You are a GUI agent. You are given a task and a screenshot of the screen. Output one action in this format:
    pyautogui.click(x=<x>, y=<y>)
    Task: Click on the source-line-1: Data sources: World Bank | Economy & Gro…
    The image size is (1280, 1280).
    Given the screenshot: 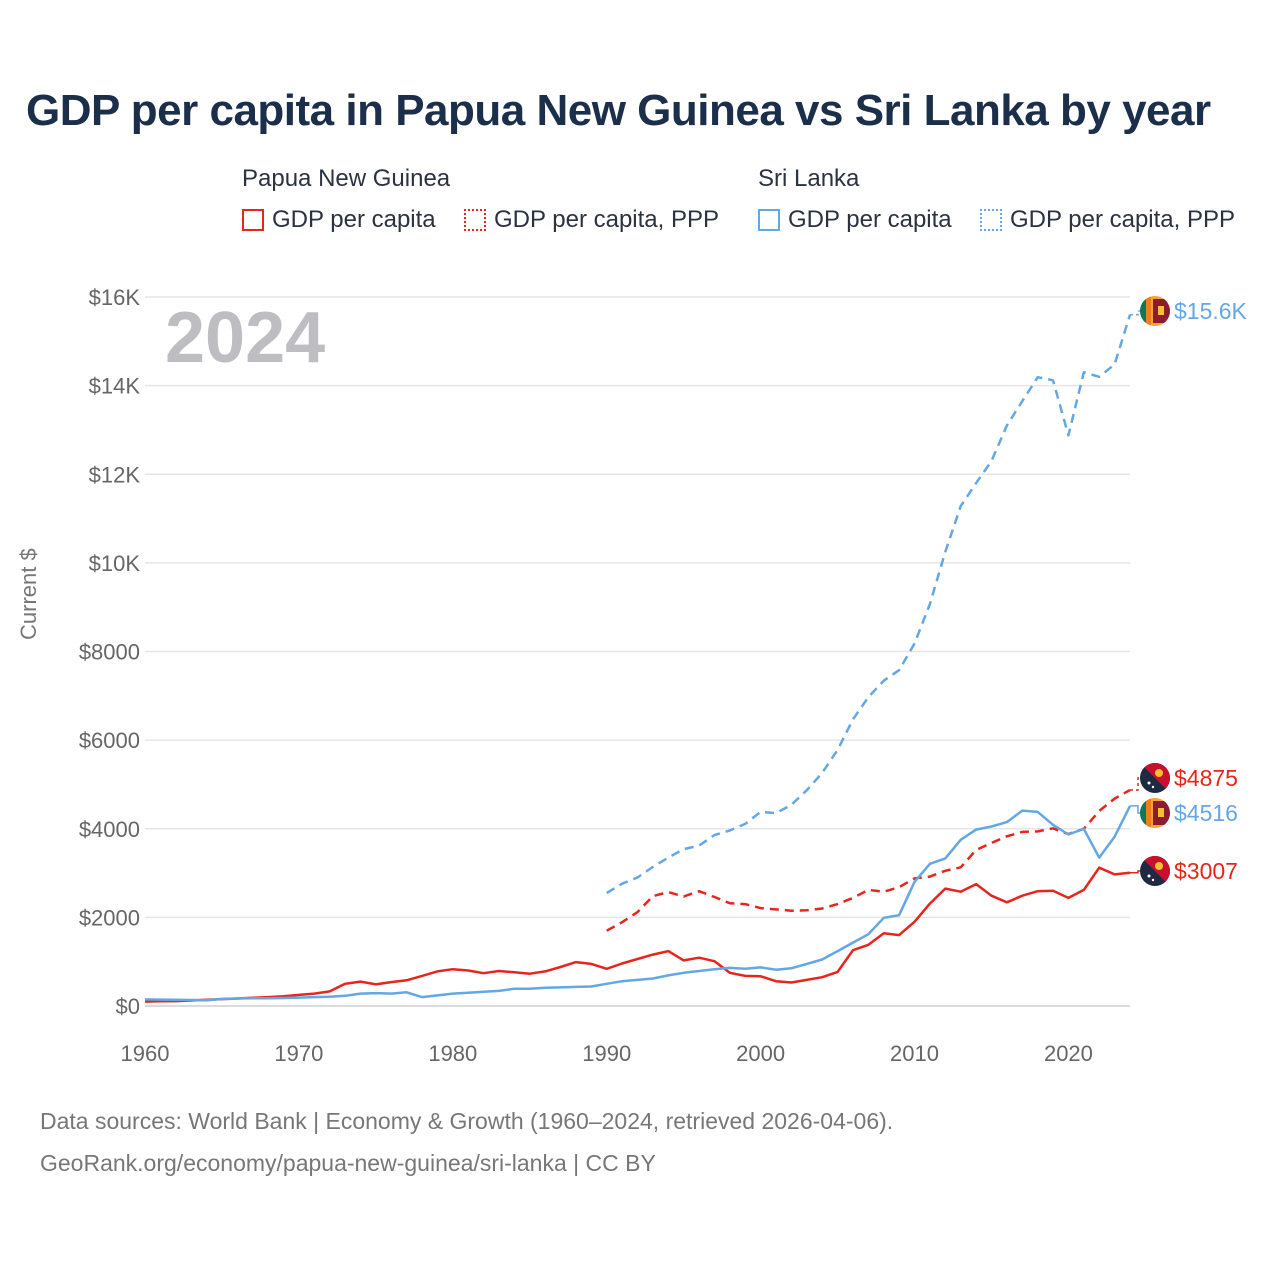 What is the action you would take?
    pyautogui.click(x=467, y=1121)
    